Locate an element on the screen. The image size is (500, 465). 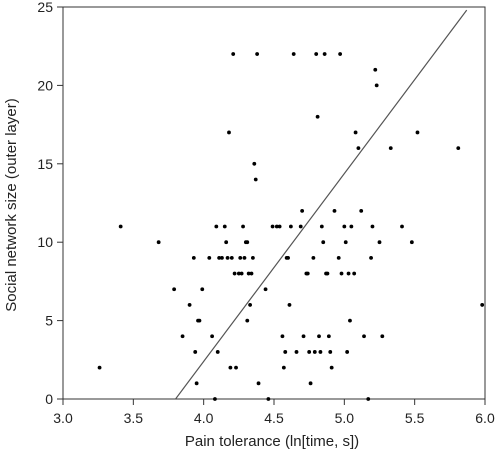
y-tick-label: 0 is located at coordinates (49, 399).